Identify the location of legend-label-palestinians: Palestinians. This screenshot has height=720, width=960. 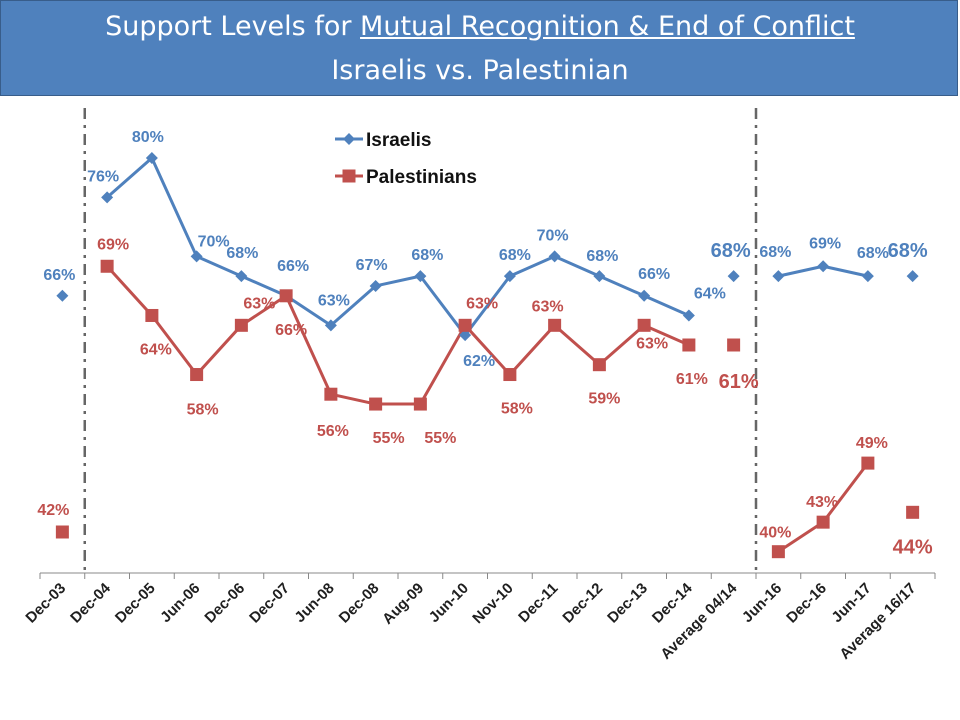
(421, 177).